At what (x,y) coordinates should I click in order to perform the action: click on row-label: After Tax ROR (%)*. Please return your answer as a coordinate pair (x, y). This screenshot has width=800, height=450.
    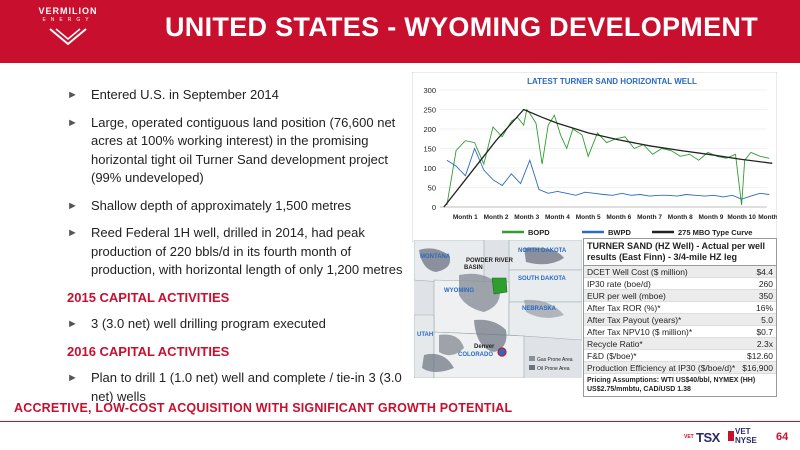
    Looking at the image, I should click on (624, 308).